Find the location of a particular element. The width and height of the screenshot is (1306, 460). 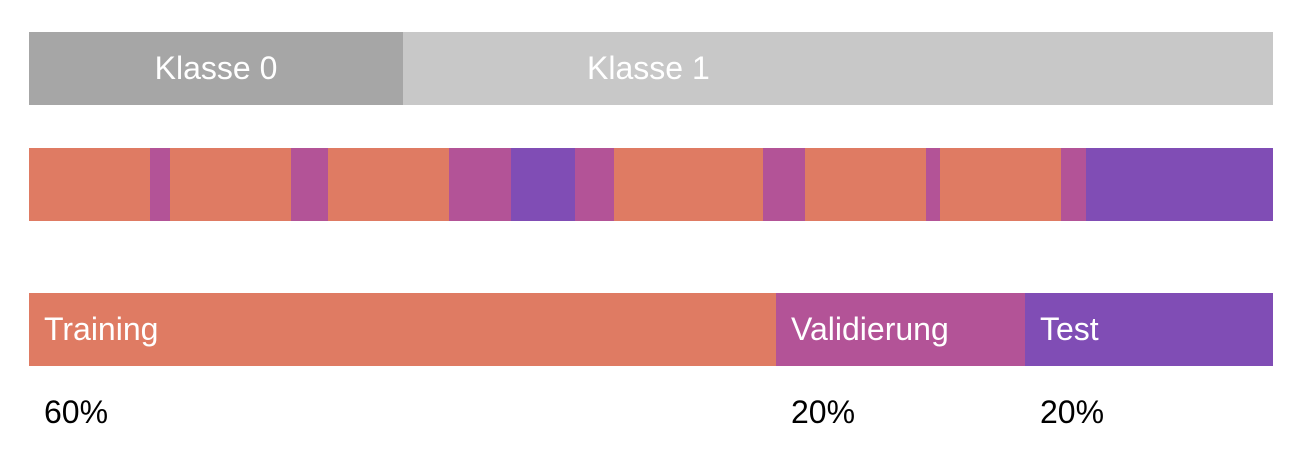

class-1-segment: Klasse 1 is located at coordinates (838, 68).